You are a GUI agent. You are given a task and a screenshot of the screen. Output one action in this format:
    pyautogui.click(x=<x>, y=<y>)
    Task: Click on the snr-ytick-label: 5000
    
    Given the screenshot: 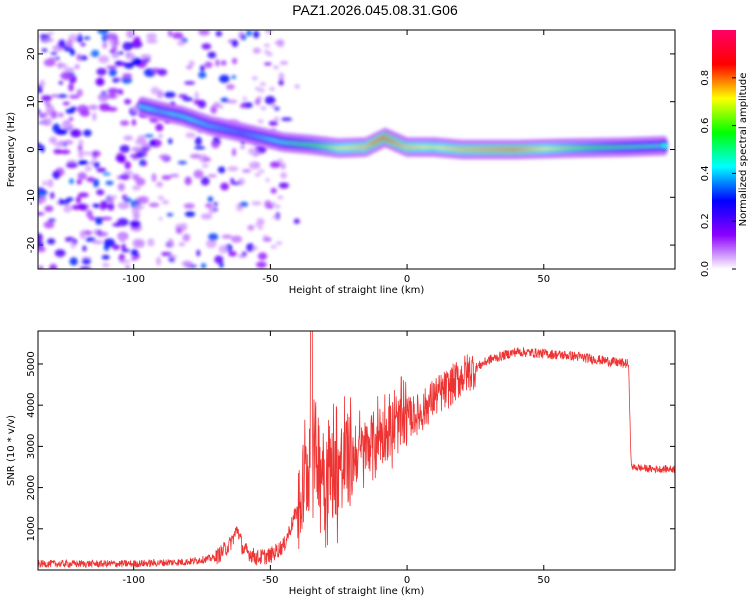 What is the action you would take?
    pyautogui.click(x=31, y=363)
    